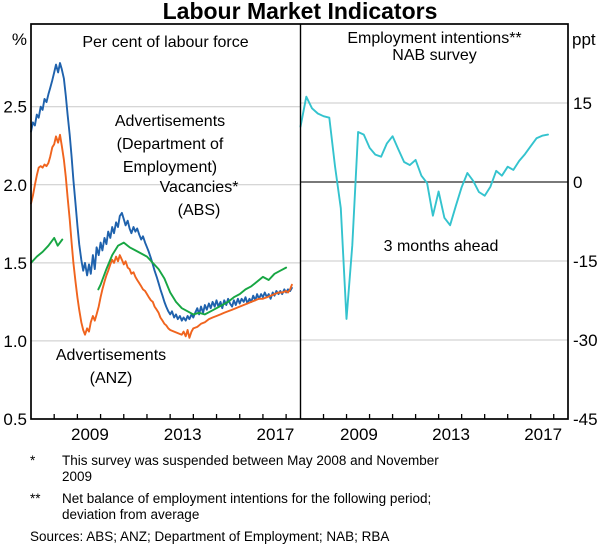 The image size is (600, 546). What do you see at coordinates (577, 182) in the screenshot?
I see `y-tick-label: 0` at bounding box center [577, 182].